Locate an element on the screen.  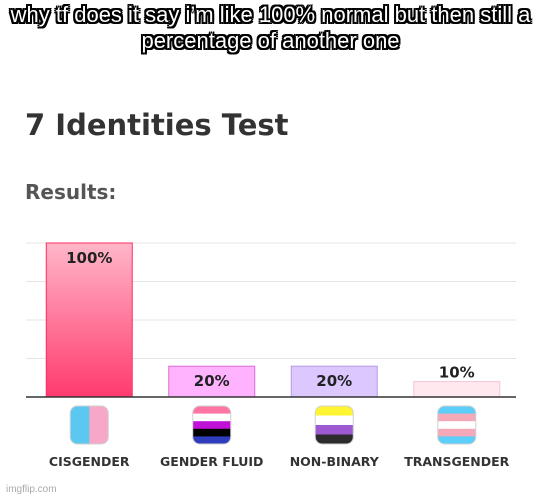
chart-title: 7 Identities Test is located at coordinates (157, 125).